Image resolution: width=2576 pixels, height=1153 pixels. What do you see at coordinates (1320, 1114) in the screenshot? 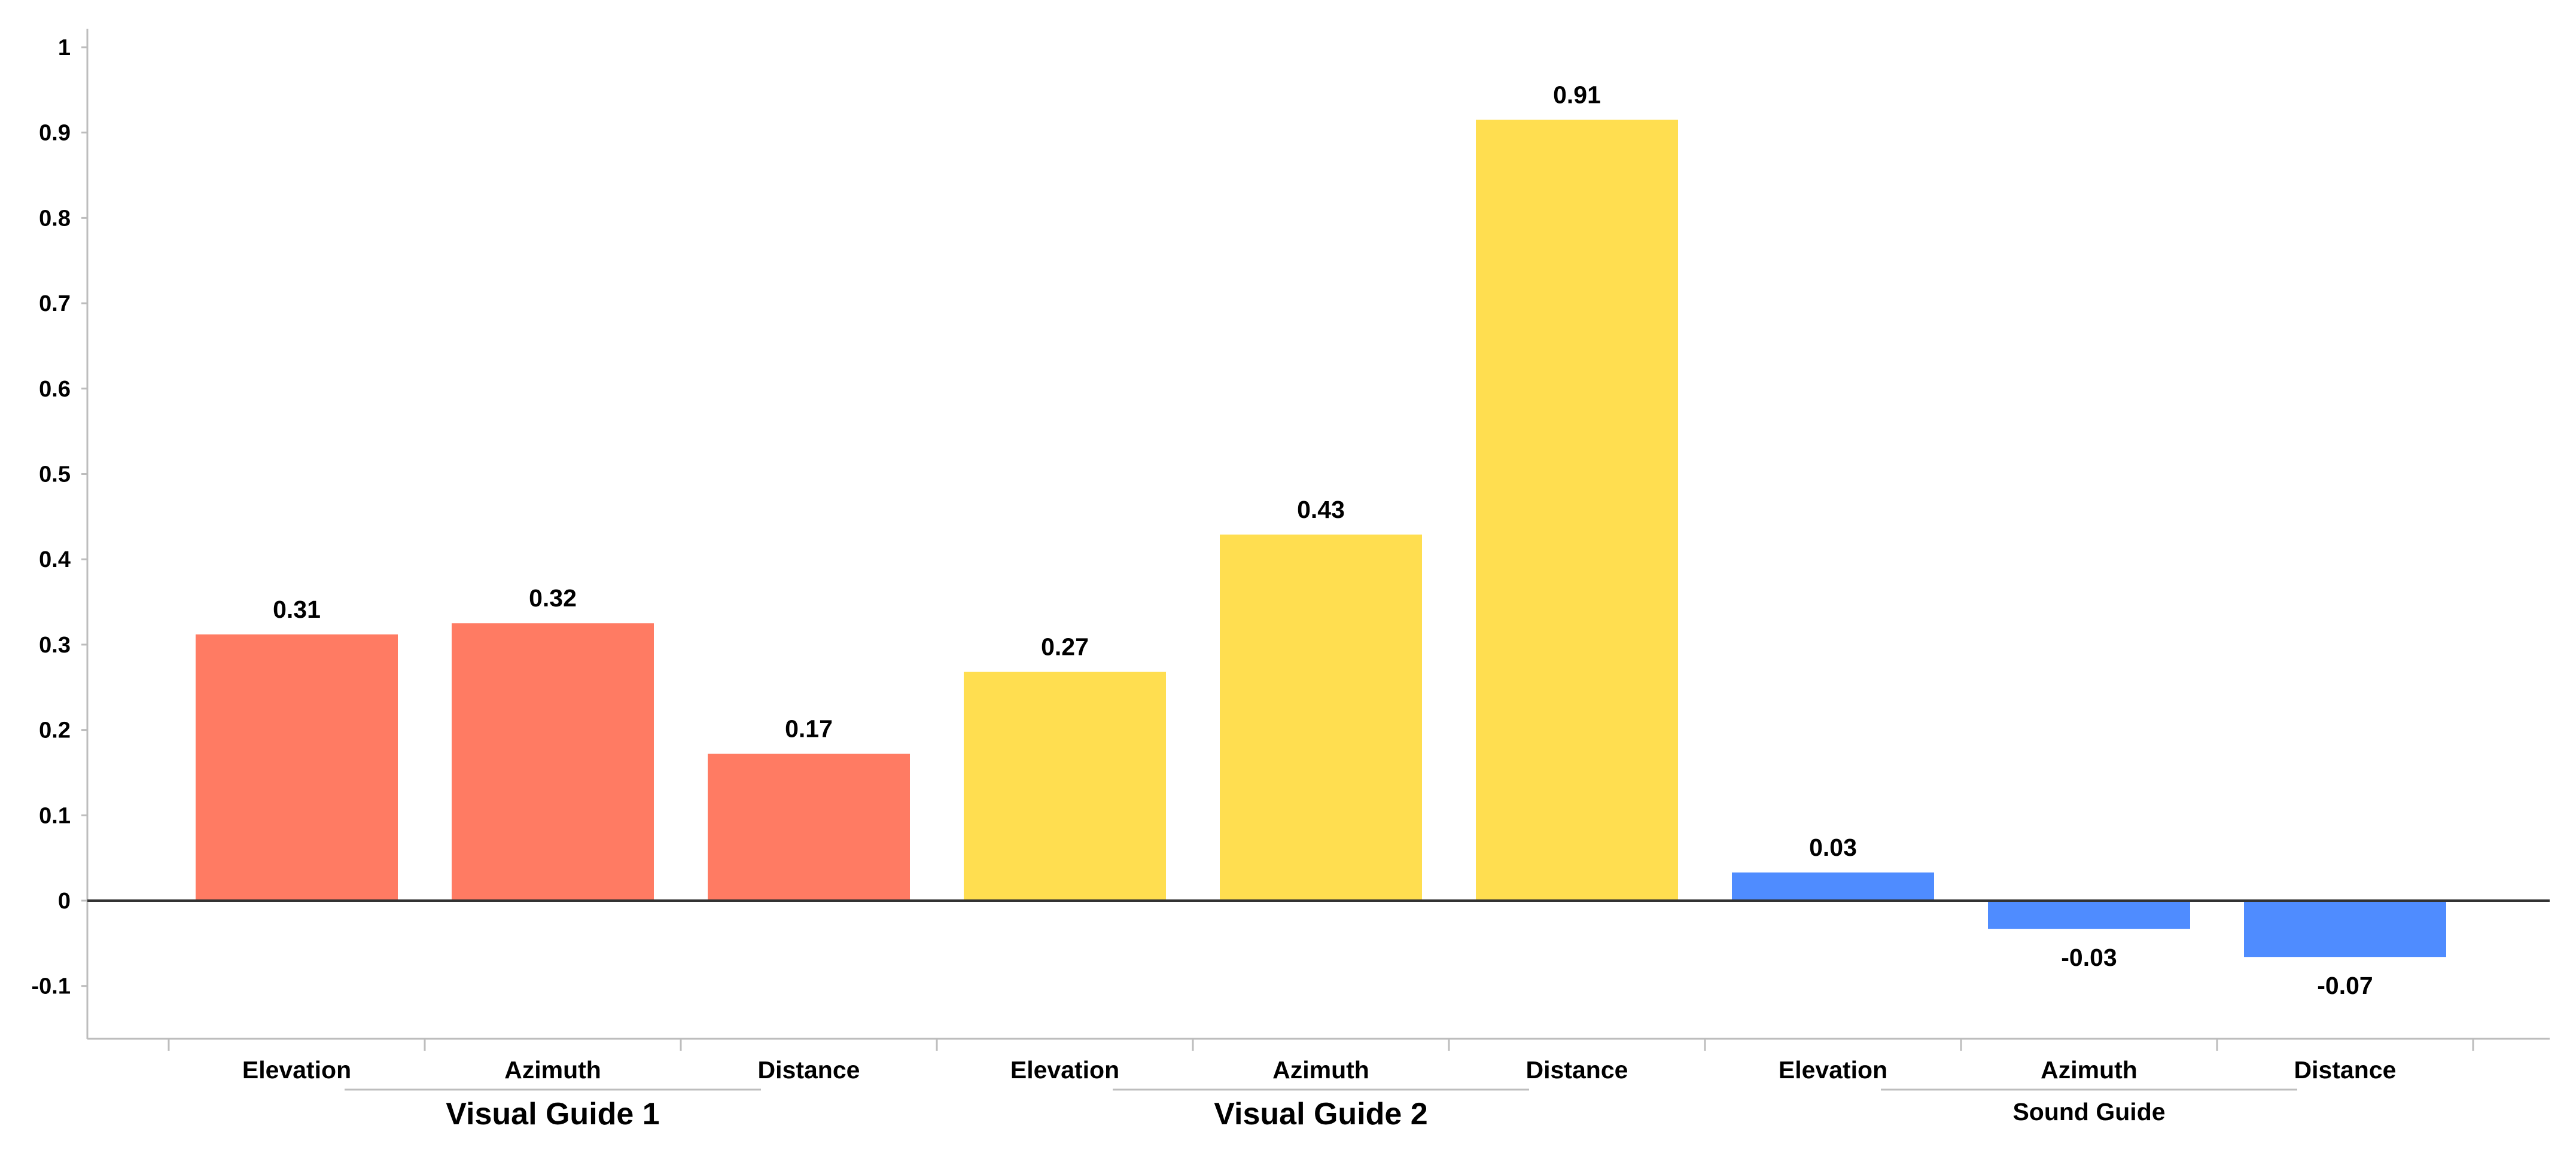
I see `group-label: Visual Guide 2` at bounding box center [1320, 1114].